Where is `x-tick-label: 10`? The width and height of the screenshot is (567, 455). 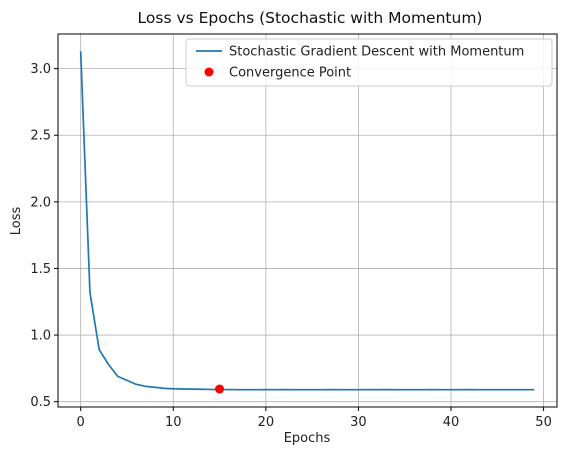
x-tick-label: 10 is located at coordinates (173, 422).